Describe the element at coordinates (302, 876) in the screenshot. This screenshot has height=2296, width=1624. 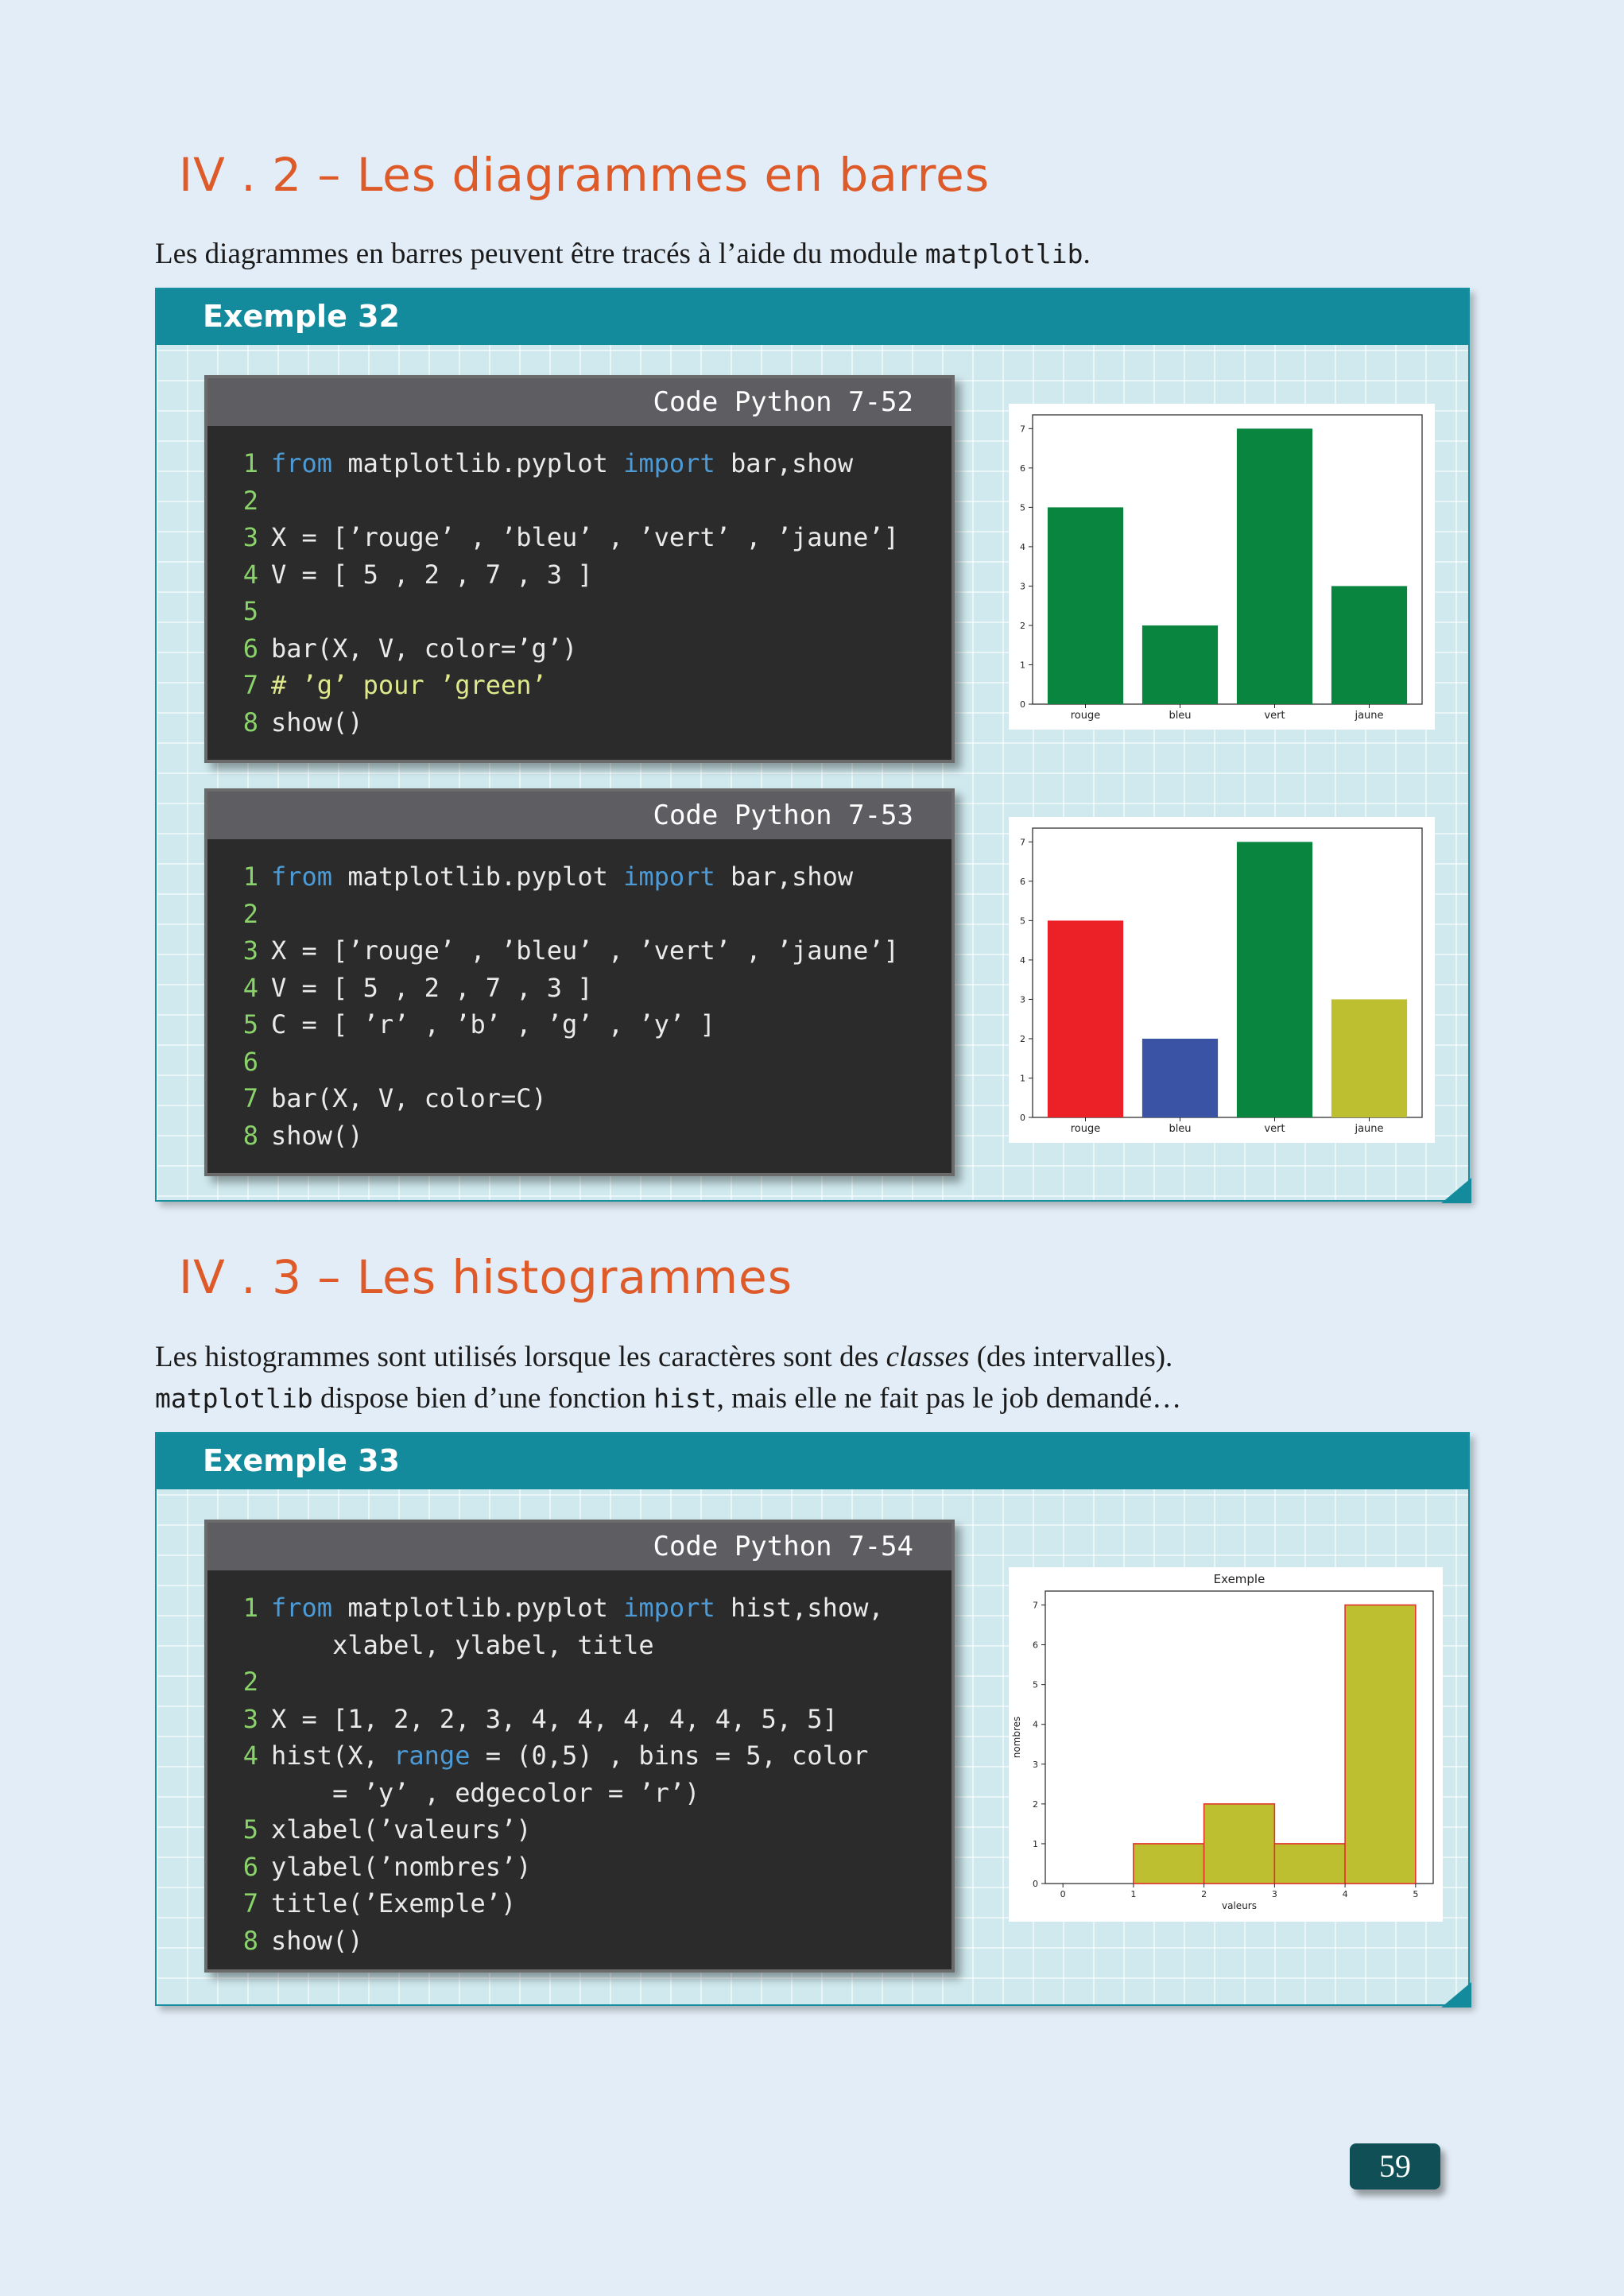
I see `code-keyword: from` at that location.